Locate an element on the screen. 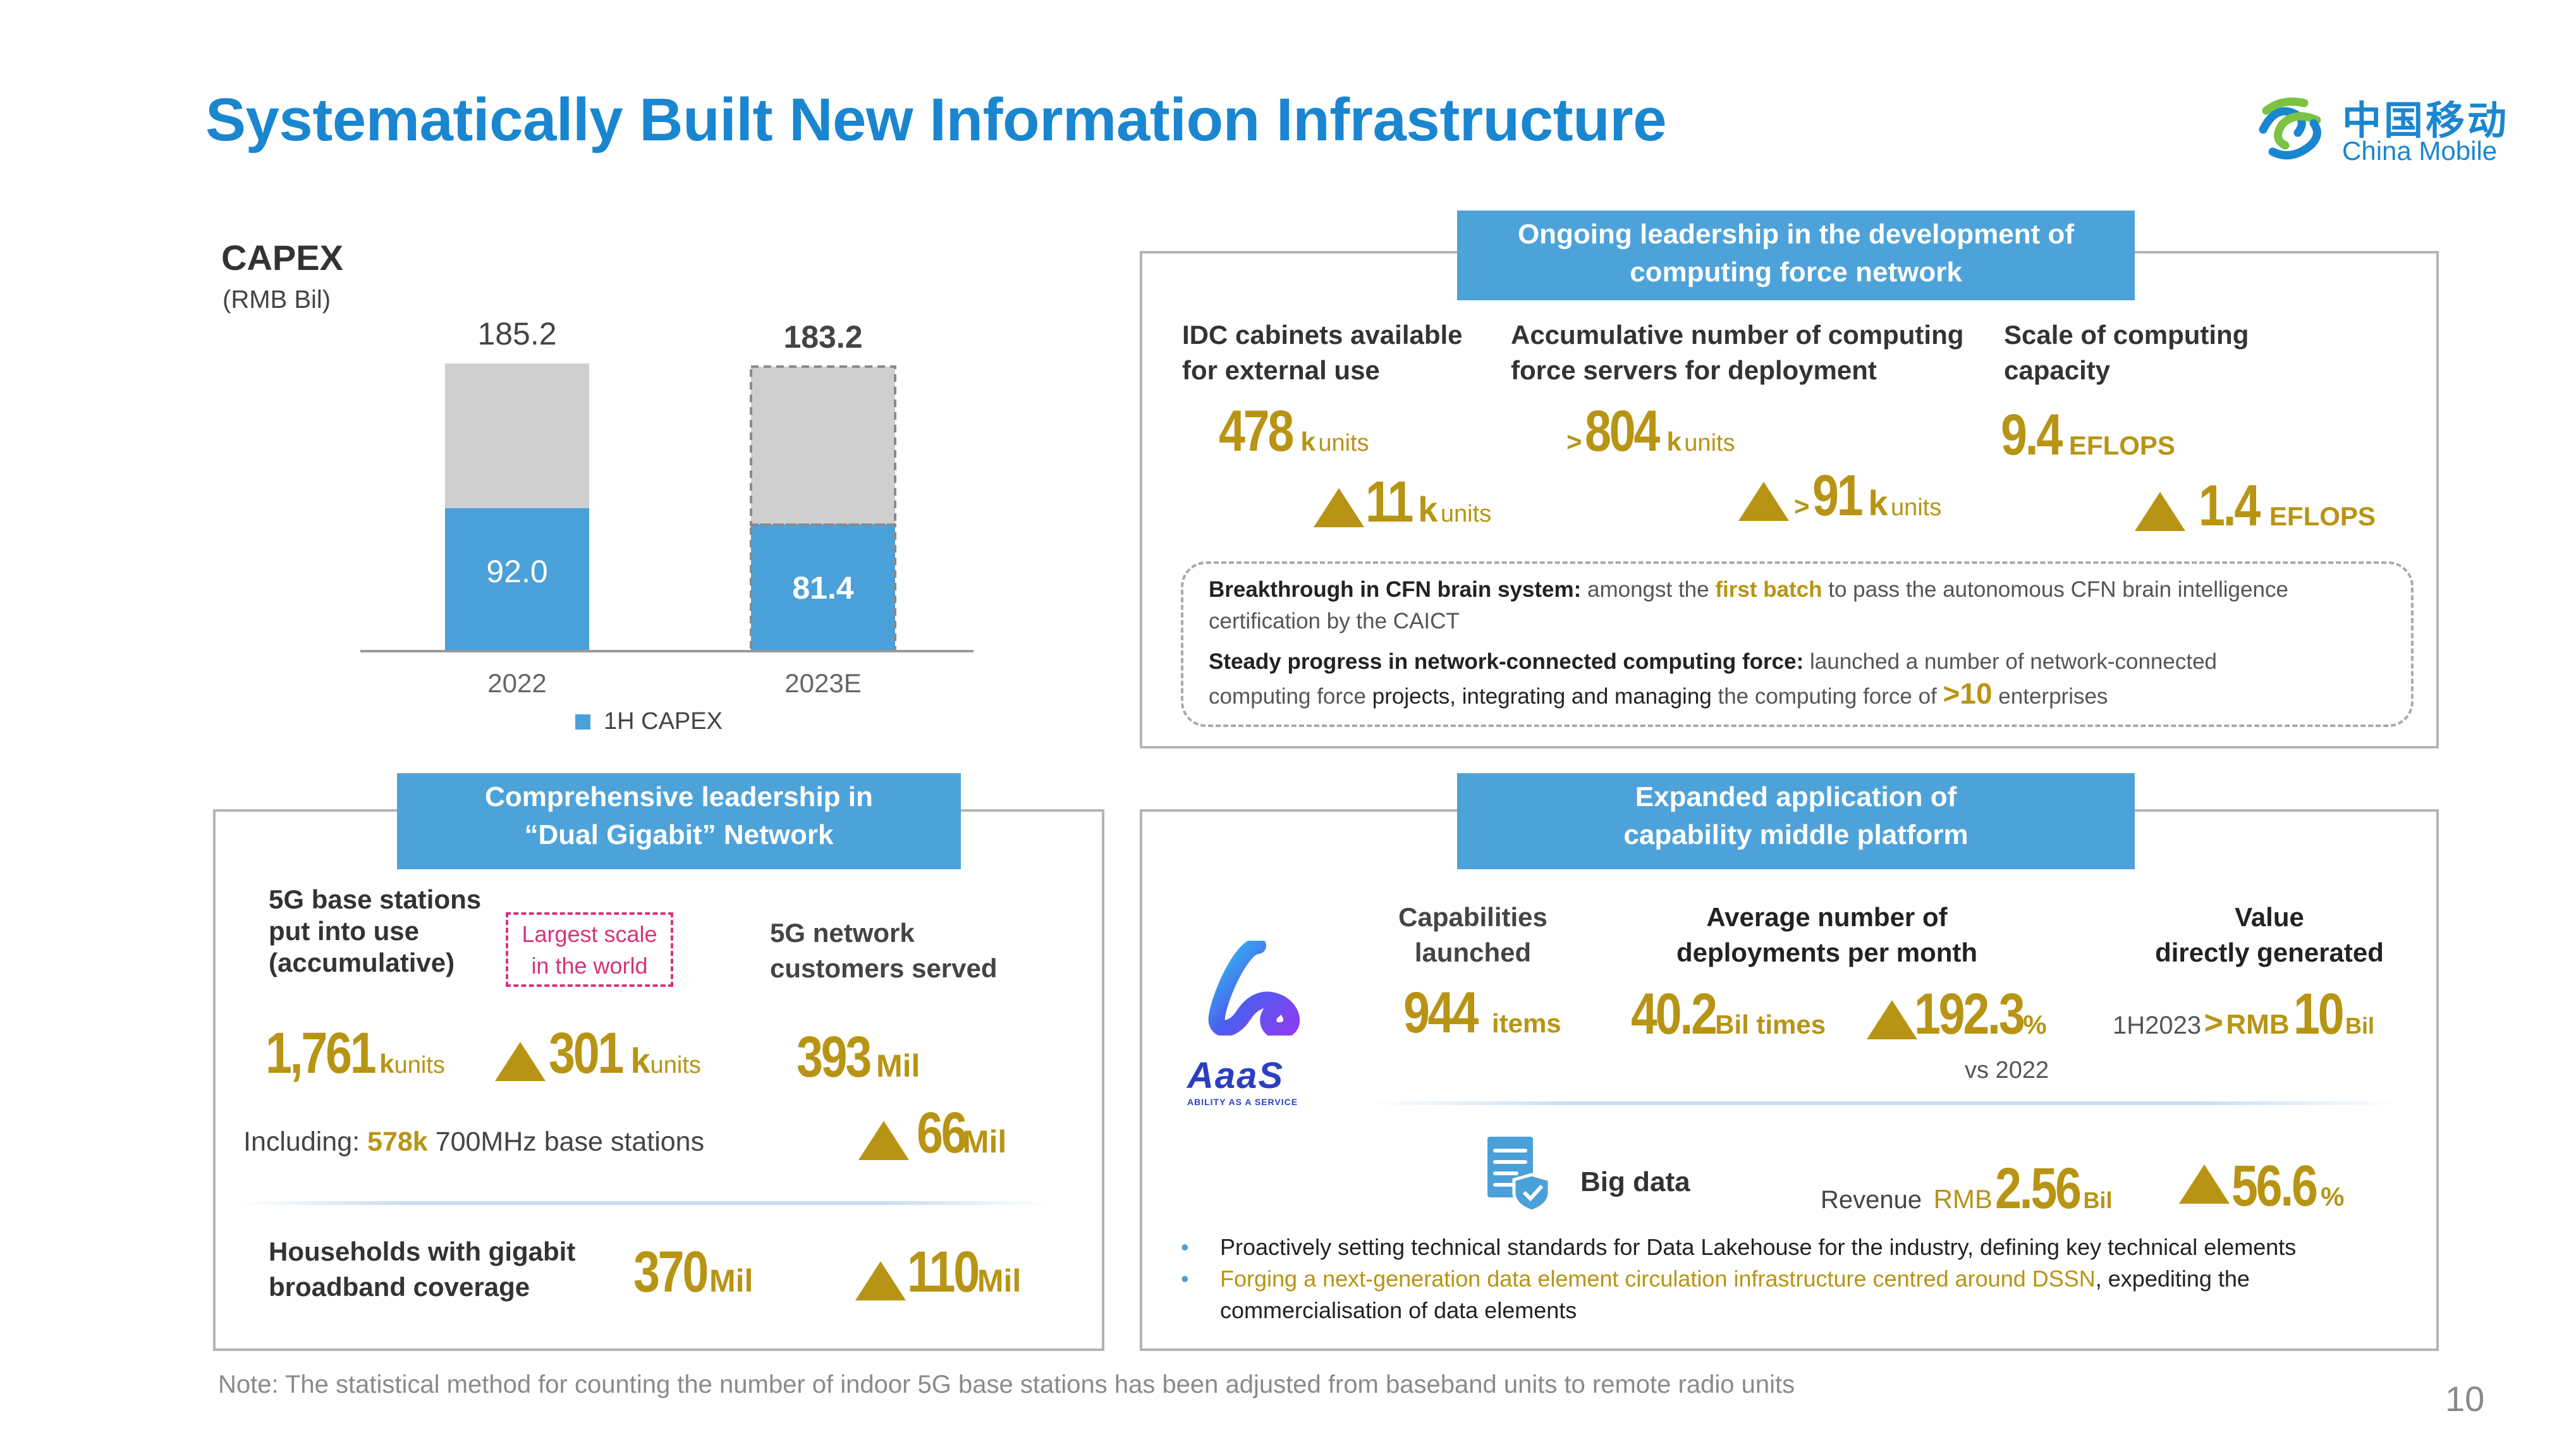 Image resolution: width=2576 pixels, height=1449 pixels. val-value-row: 1H2023 > RMB10 Bil is located at coordinates (2243, 1014).